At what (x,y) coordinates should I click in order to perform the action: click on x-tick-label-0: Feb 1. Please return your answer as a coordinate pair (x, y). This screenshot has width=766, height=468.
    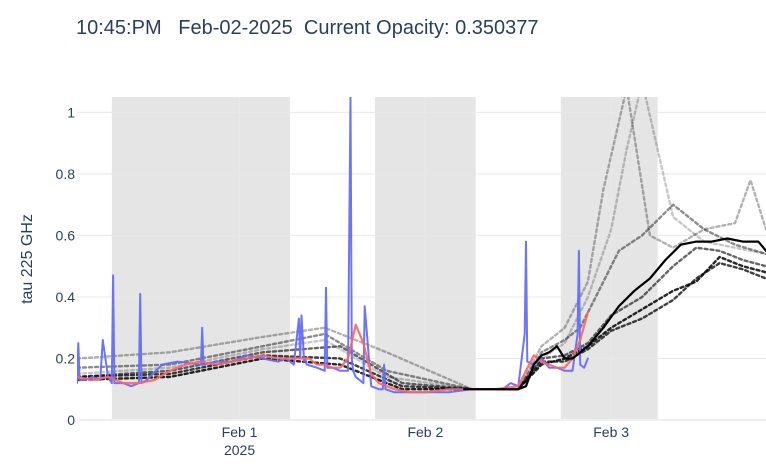
    Looking at the image, I should click on (240, 432).